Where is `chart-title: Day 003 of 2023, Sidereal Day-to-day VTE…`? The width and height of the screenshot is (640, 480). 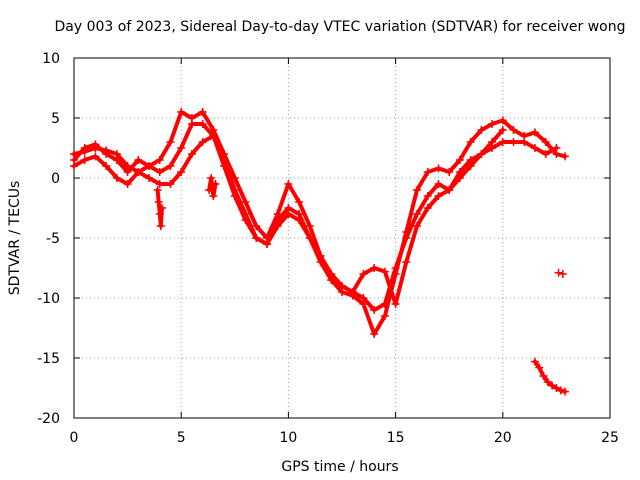 chart-title: Day 003 of 2023, Sidereal Day-to-day VTE… is located at coordinates (340, 27).